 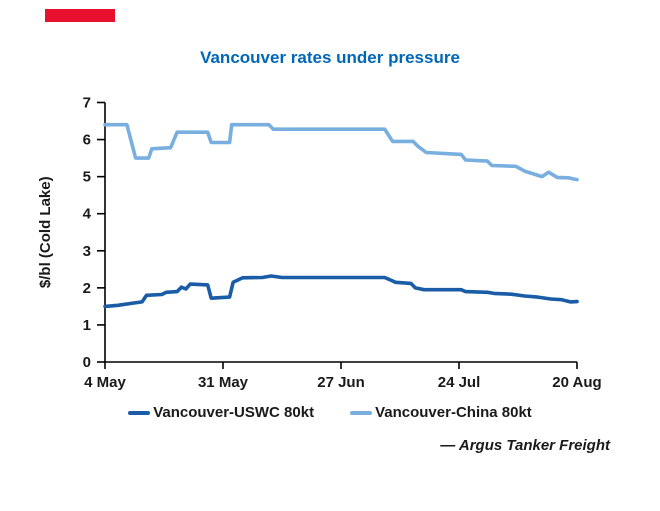 What do you see at coordinates (87, 325) in the screenshot?
I see `y-tick-label: 1` at bounding box center [87, 325].